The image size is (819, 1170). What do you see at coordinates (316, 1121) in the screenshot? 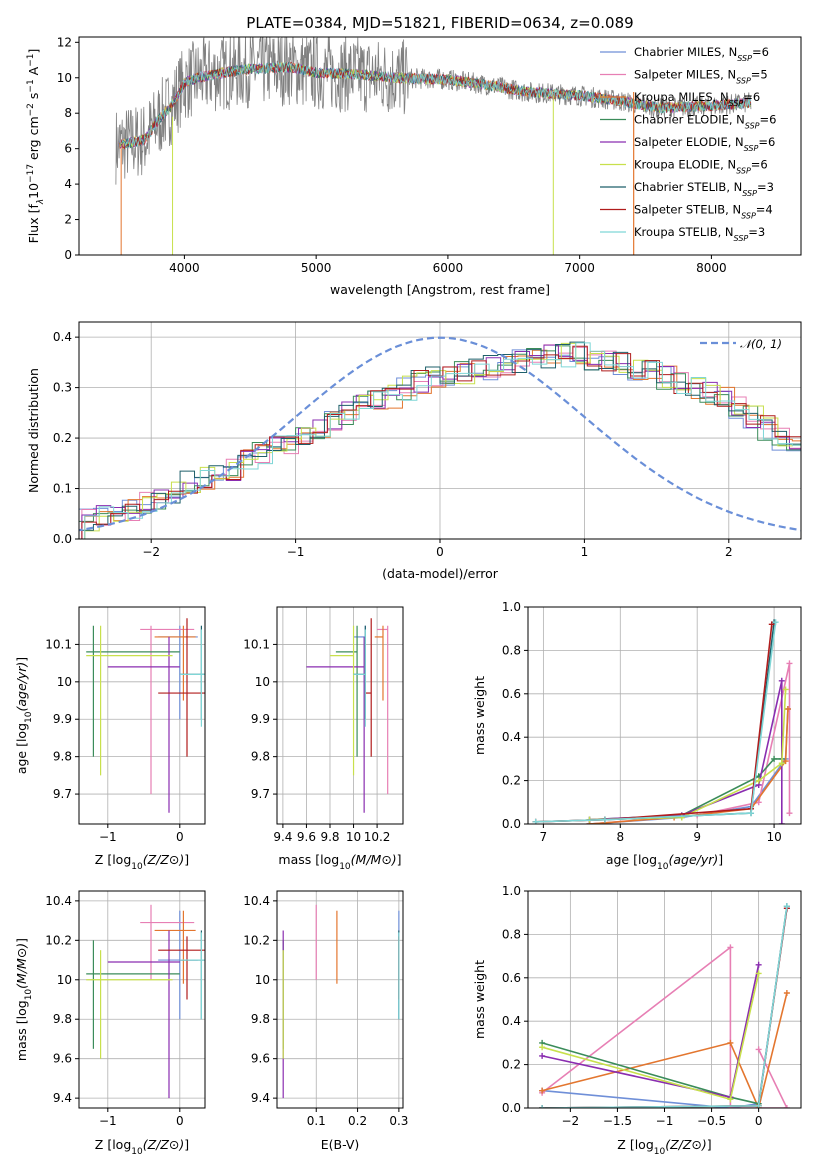
I see `x-tick-label: 0.1` at bounding box center [316, 1121].